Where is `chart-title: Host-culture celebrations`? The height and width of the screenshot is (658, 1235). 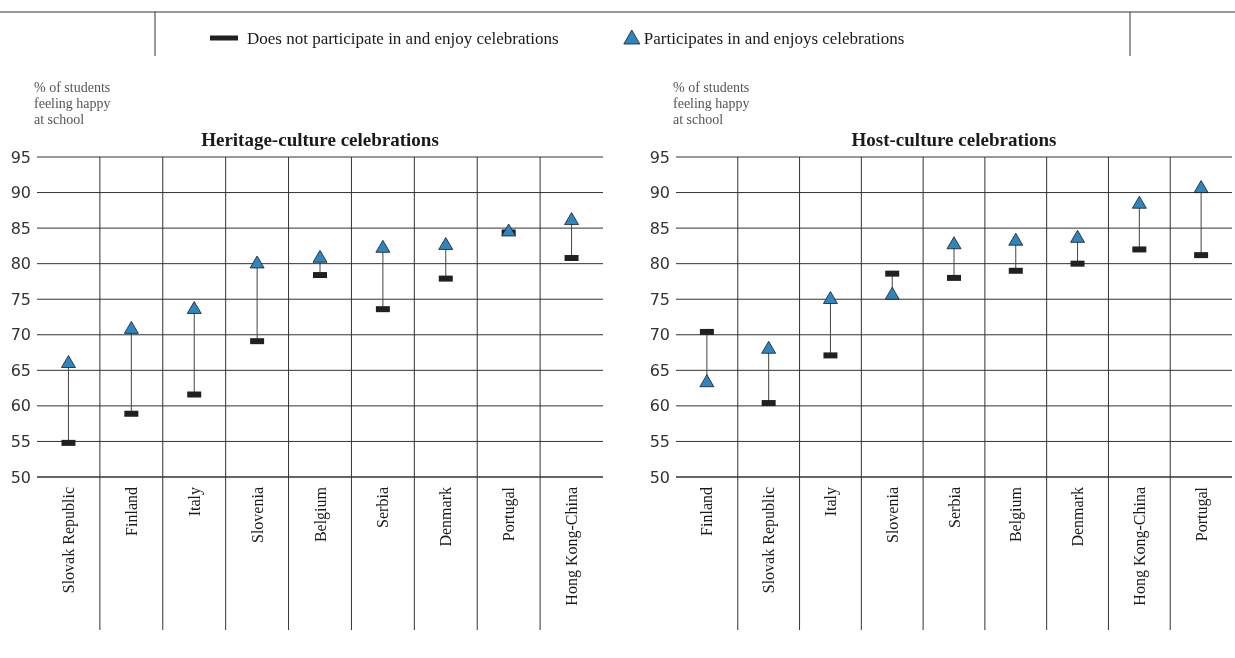
chart-title: Host-culture celebrations is located at coordinates (954, 139).